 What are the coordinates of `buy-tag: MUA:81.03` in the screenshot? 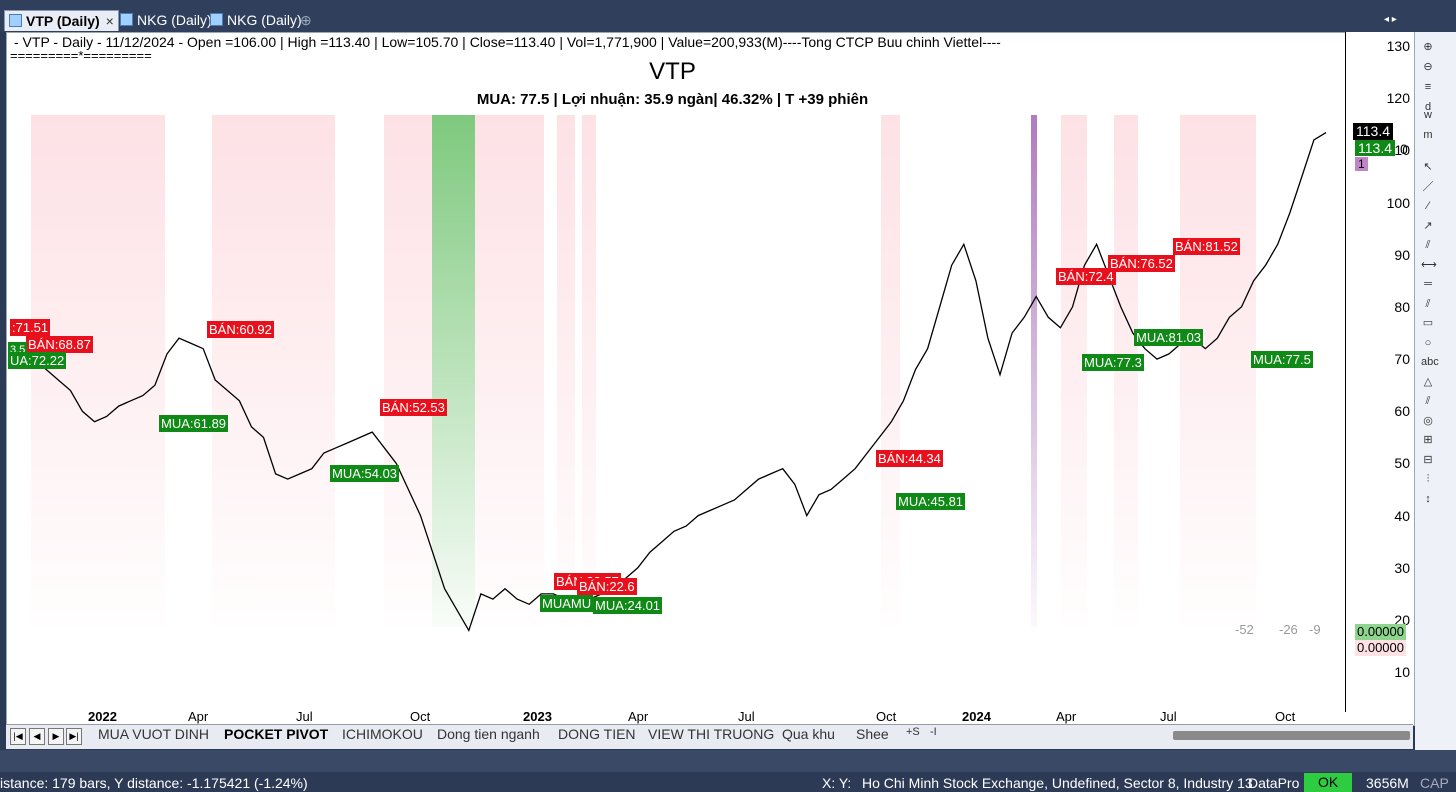 It's located at (1169, 337).